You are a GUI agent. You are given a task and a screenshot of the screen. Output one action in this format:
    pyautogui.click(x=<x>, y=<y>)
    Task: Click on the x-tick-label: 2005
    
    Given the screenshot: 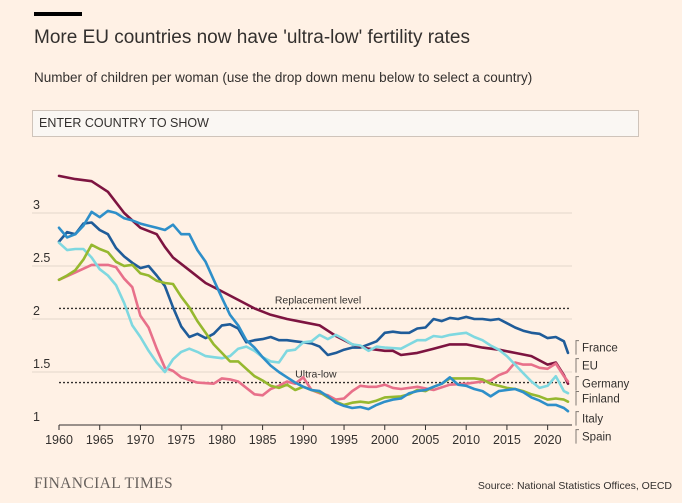 What is the action you would take?
    pyautogui.click(x=426, y=440)
    